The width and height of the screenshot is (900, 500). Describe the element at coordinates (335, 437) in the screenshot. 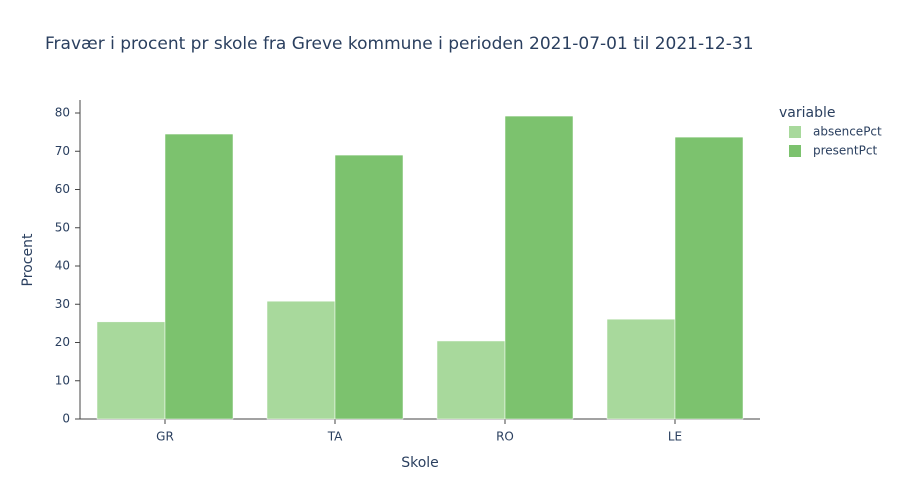

I see `x-tick-label: TA` at that location.